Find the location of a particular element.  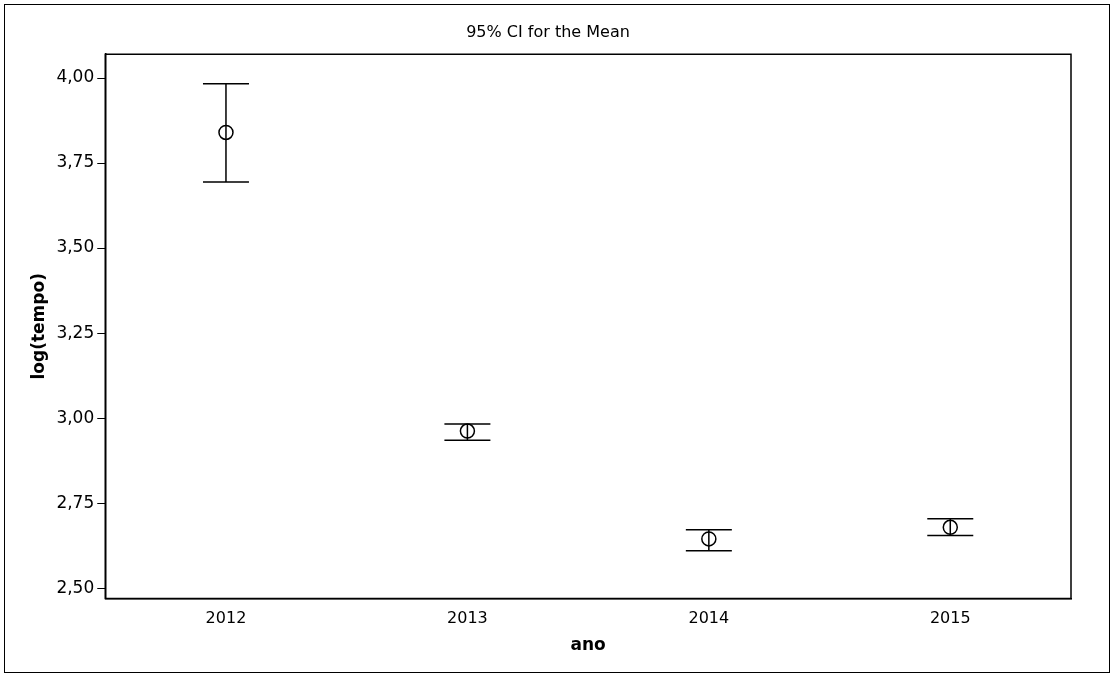

x-axis-title: ano is located at coordinates (588, 644).